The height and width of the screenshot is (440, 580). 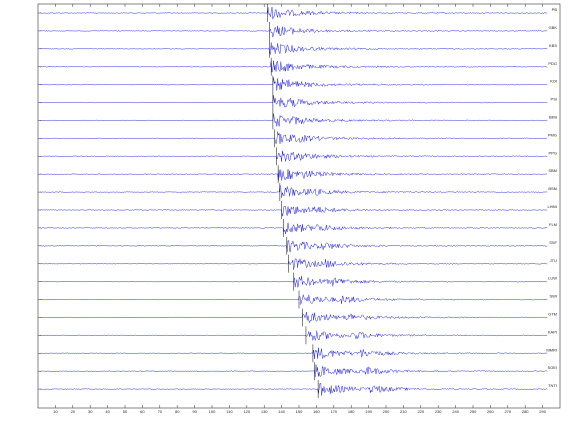 What do you see at coordinates (553, 296) in the screenshot?
I see `station-label: SWI` at bounding box center [553, 296].